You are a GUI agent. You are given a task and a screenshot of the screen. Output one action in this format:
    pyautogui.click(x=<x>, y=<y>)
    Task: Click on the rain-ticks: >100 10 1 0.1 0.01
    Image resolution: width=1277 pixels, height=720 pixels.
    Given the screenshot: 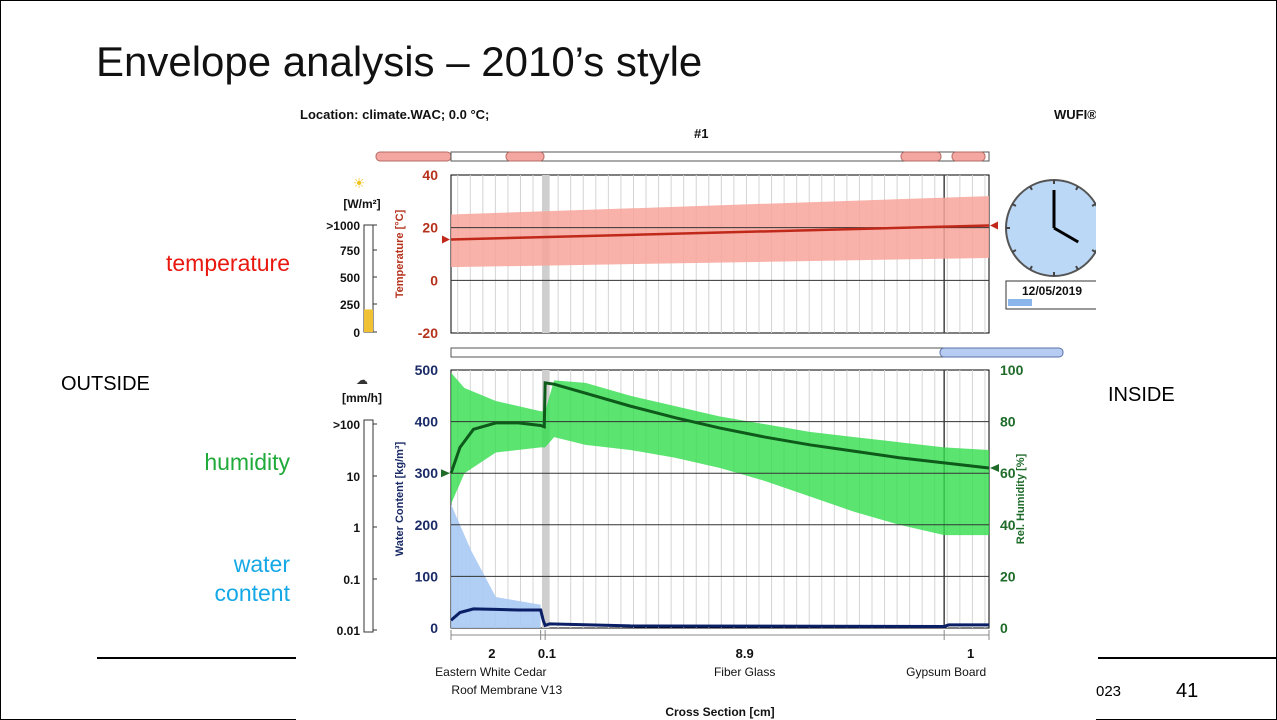 What is the action you would take?
    pyautogui.click(x=355, y=528)
    